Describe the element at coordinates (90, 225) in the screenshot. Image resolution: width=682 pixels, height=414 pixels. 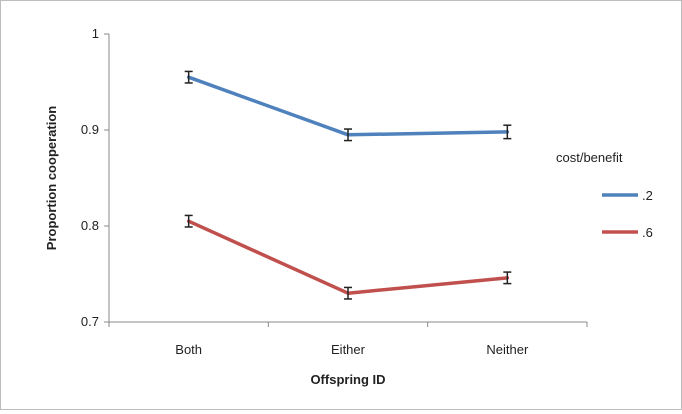
I see `y-tick-label: 0.8` at that location.